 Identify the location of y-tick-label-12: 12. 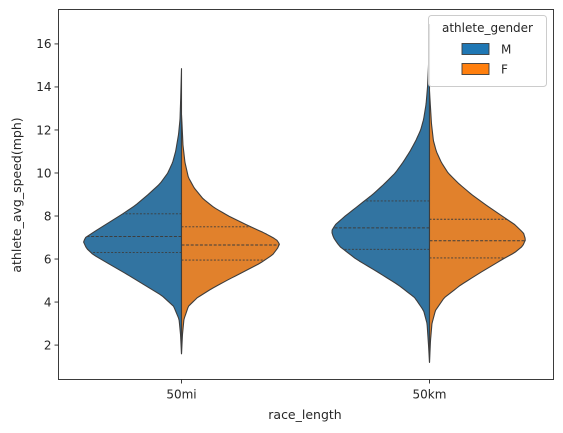
(43, 130).